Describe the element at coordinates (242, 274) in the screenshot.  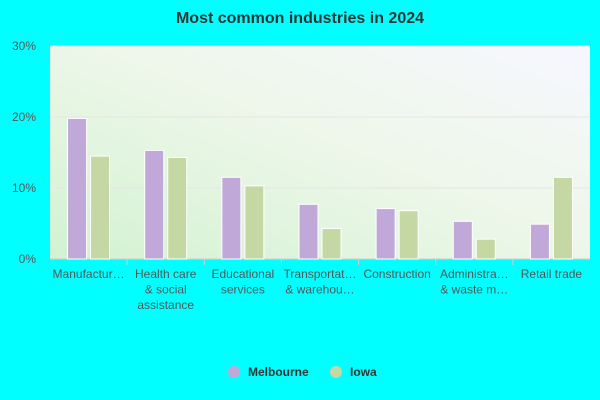
I see `x-tick-label: Educational` at that location.